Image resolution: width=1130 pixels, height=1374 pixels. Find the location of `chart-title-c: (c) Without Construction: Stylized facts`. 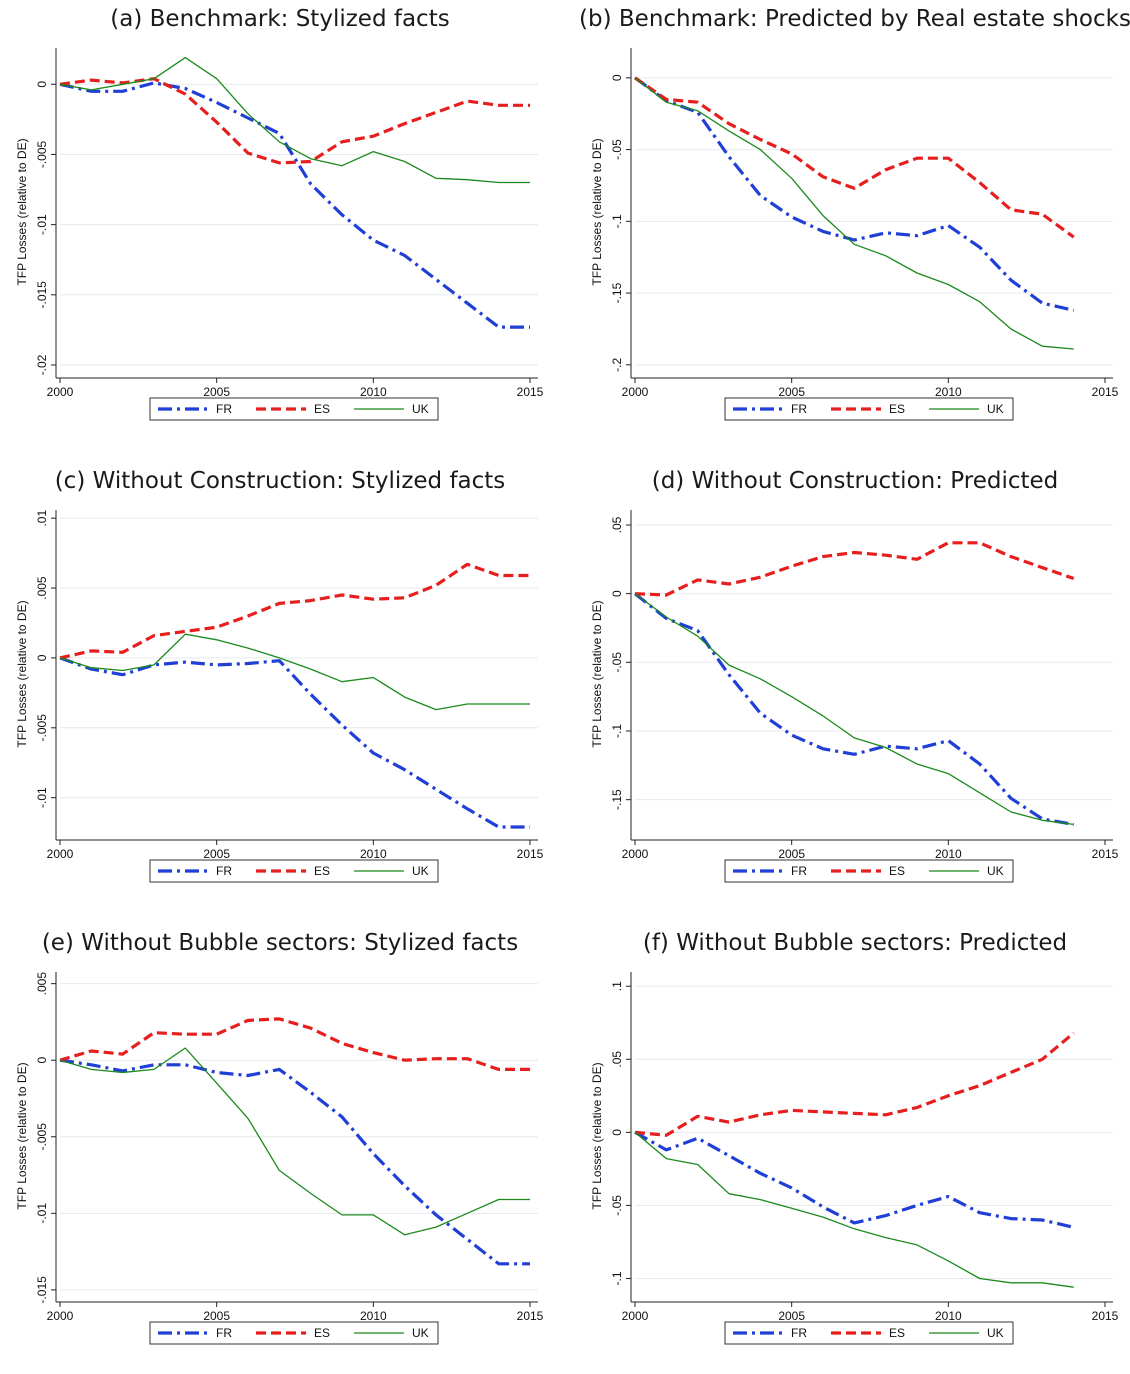

chart-title-c: (c) Without Construction: Stylized facts is located at coordinates (280, 481).